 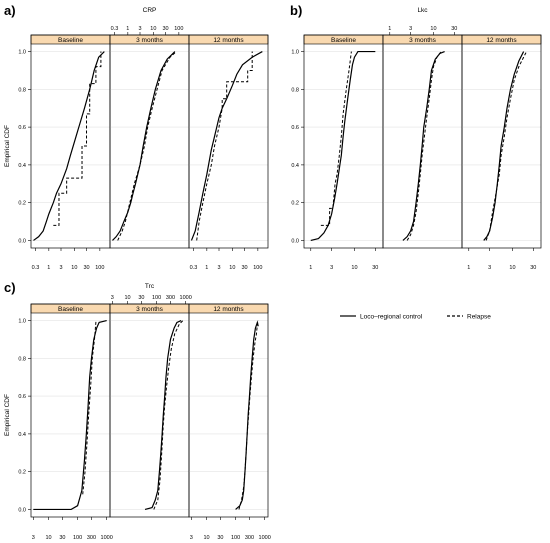 I want to click on chart-title-c: Trc, so click(x=150, y=286).